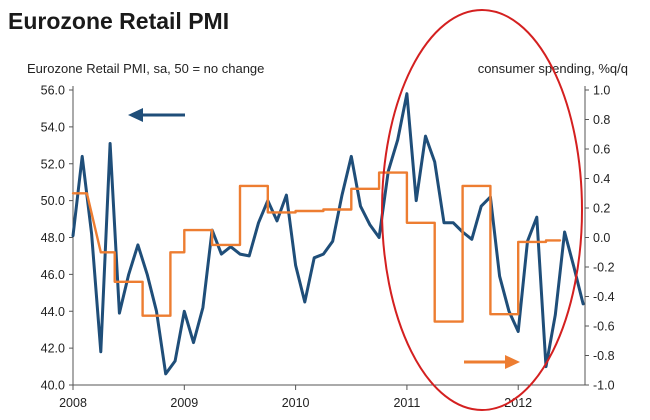 Image resolution: width=650 pixels, height=420 pixels. I want to click on right-tick-label: 0.2, so click(601, 209).